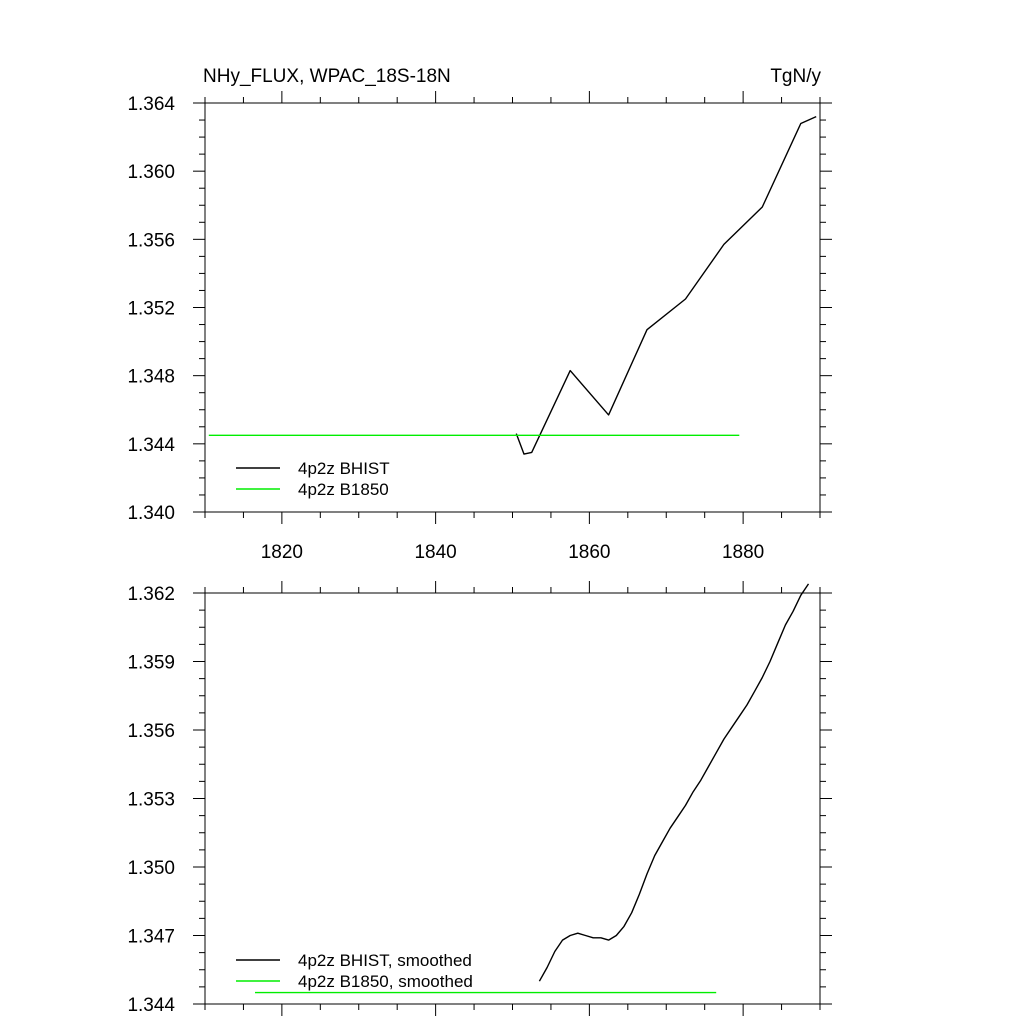  What do you see at coordinates (327, 76) in the screenshot?
I see `chart-title-left: NHy_FLUX, WPAC_18S-18N` at bounding box center [327, 76].